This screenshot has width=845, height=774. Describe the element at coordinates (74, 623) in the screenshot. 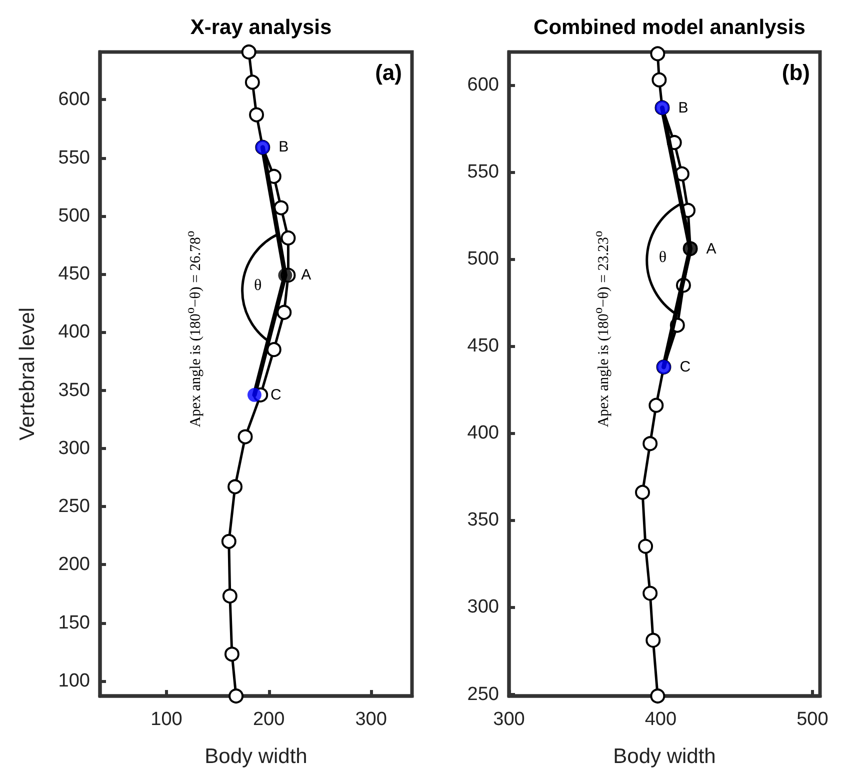

I see `y-tick-label: 150` at that location.